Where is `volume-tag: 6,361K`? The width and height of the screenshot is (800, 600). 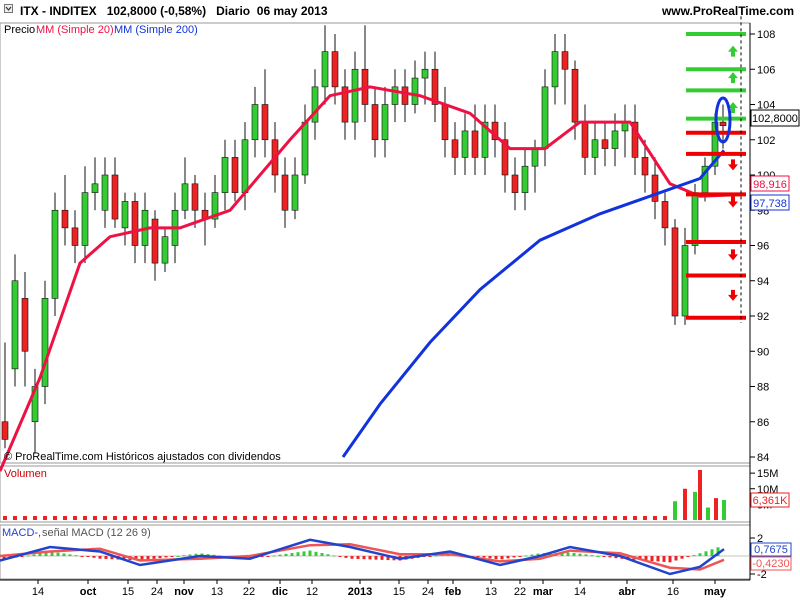 volume-tag: 6,361K is located at coordinates (770, 500).